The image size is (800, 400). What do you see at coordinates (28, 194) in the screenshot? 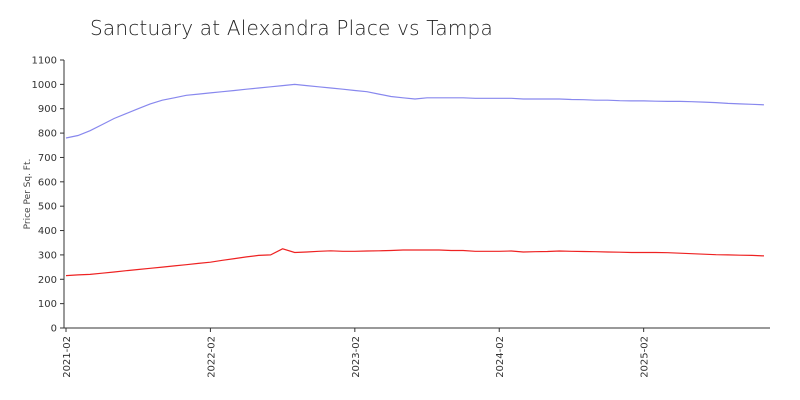
I see `y-axis-title: Price Per Sq. Ft.` at bounding box center [28, 194].